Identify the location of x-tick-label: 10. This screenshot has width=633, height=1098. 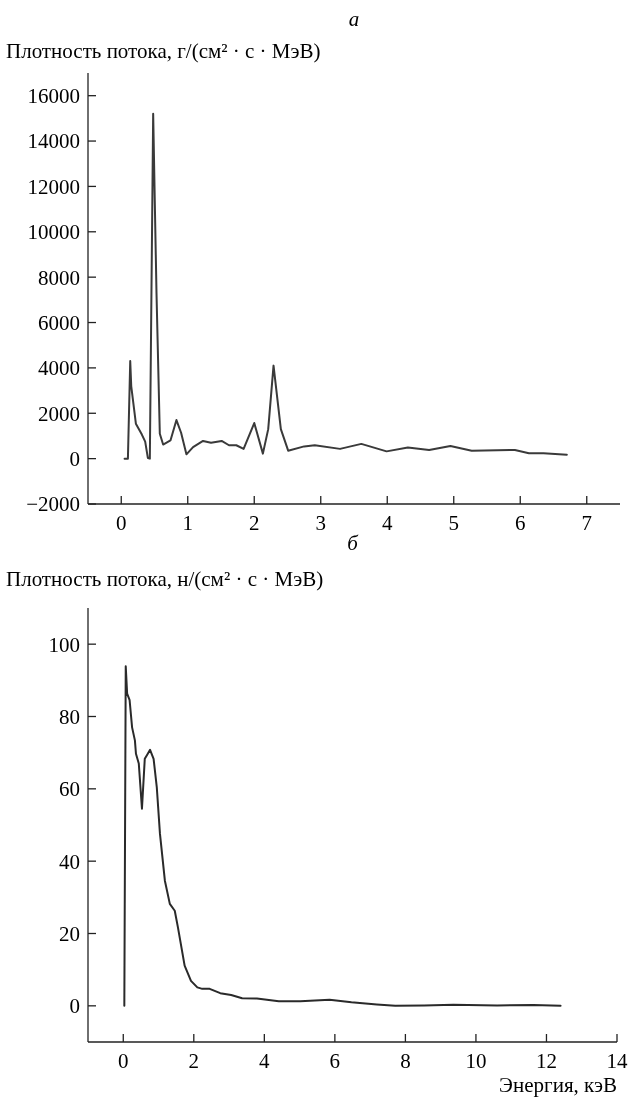
(476, 1061).